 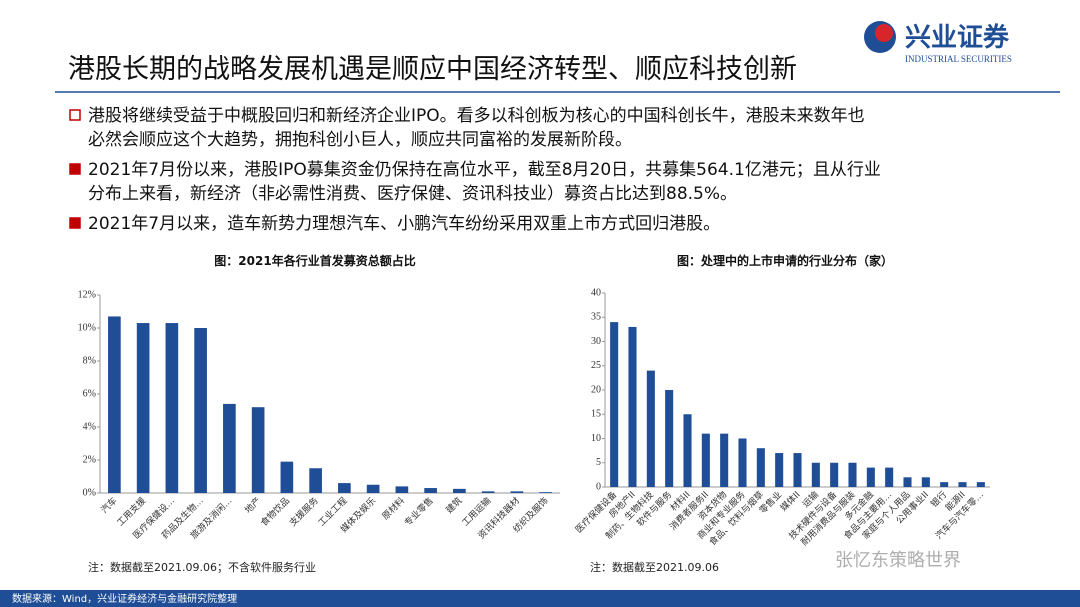 What do you see at coordinates (89, 492) in the screenshot?
I see `y-tick-label: 0%` at bounding box center [89, 492].